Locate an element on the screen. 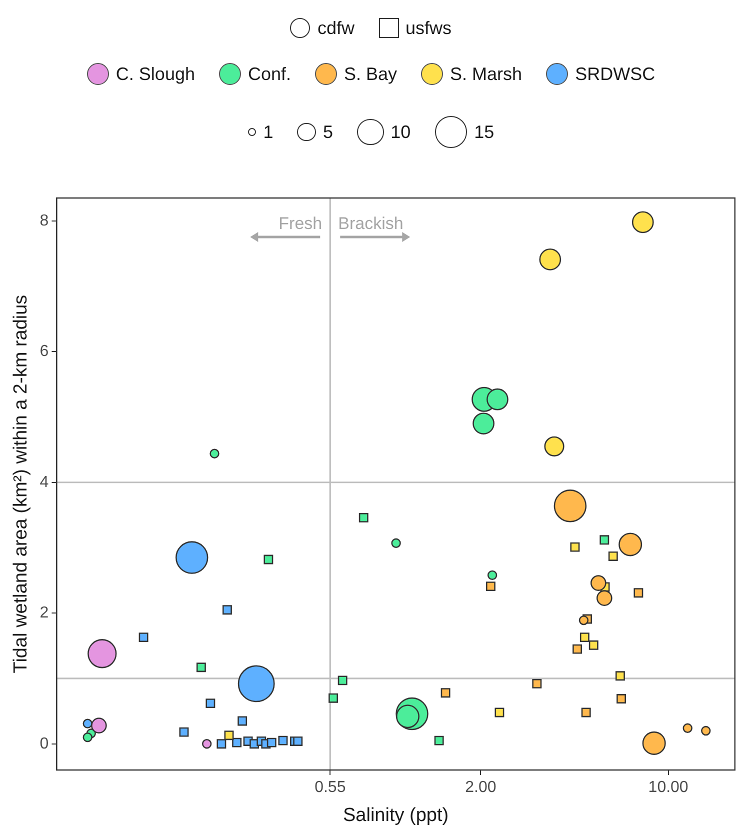 The width and height of the screenshot is (754, 835). x-tick-label: 10.00 is located at coordinates (668, 787).